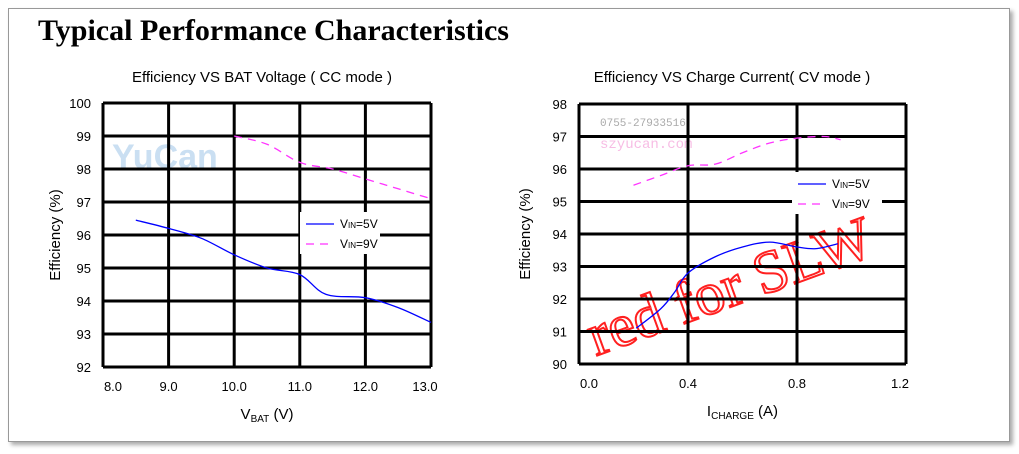 The width and height of the screenshot is (1019, 454). Describe the element at coordinates (900, 383) in the screenshot. I see `x-tick-label: 1.2` at that location.